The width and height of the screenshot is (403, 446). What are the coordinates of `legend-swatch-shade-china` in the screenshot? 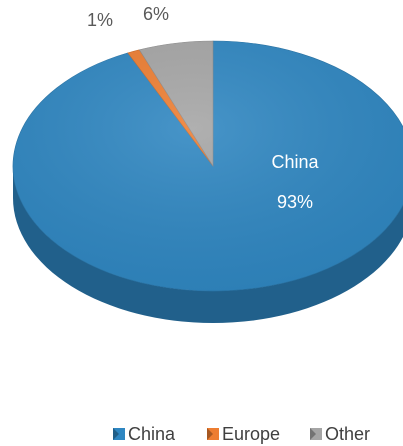 It's located at (116, 434).